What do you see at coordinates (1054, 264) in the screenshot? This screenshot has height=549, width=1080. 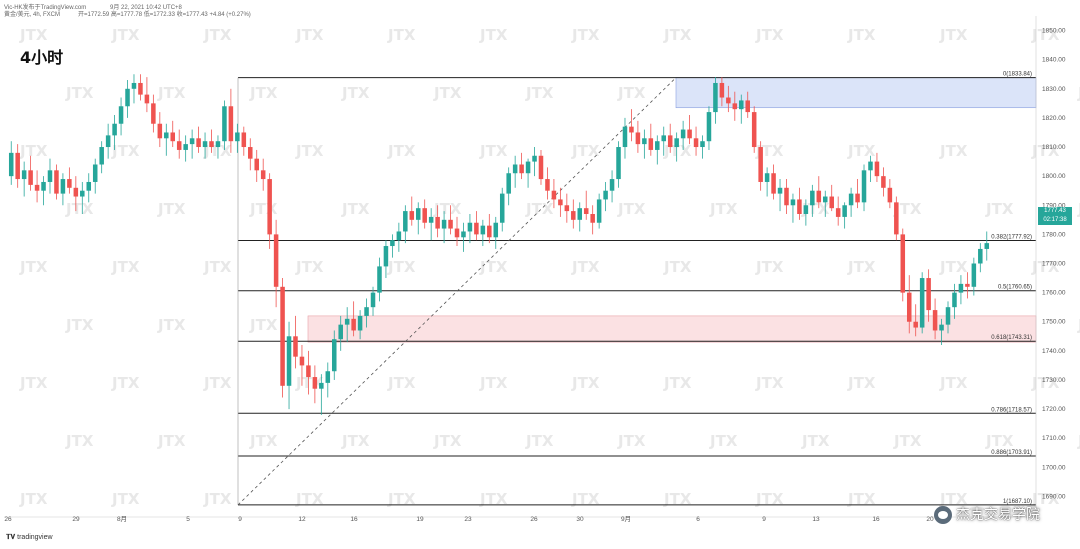 I see `price-tick-label: 1770.00` at bounding box center [1054, 264].